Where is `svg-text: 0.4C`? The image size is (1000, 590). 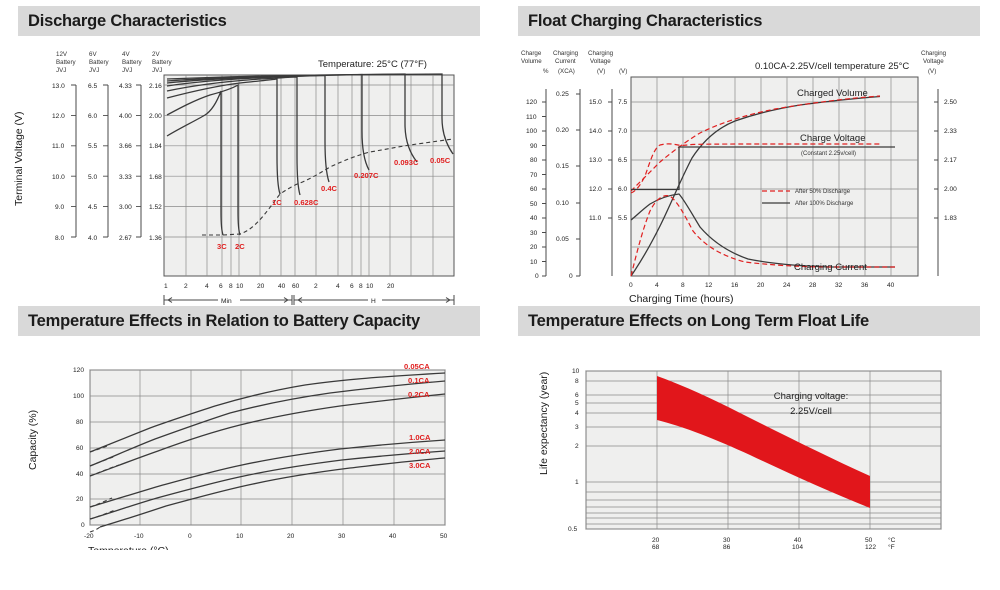 svg-text: 0.4C is located at coordinates (329, 188).